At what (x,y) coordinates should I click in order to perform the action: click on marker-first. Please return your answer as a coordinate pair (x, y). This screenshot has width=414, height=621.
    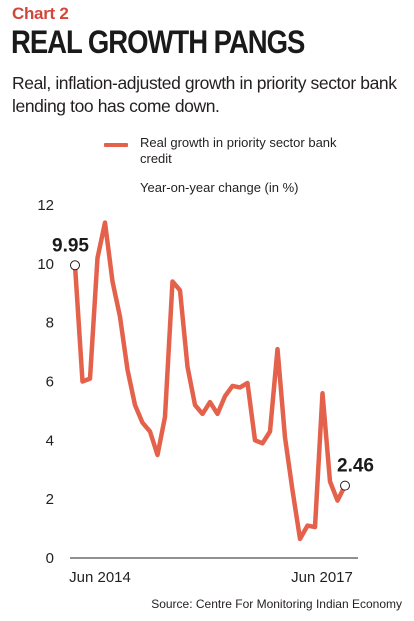
    Looking at the image, I should click on (75, 265).